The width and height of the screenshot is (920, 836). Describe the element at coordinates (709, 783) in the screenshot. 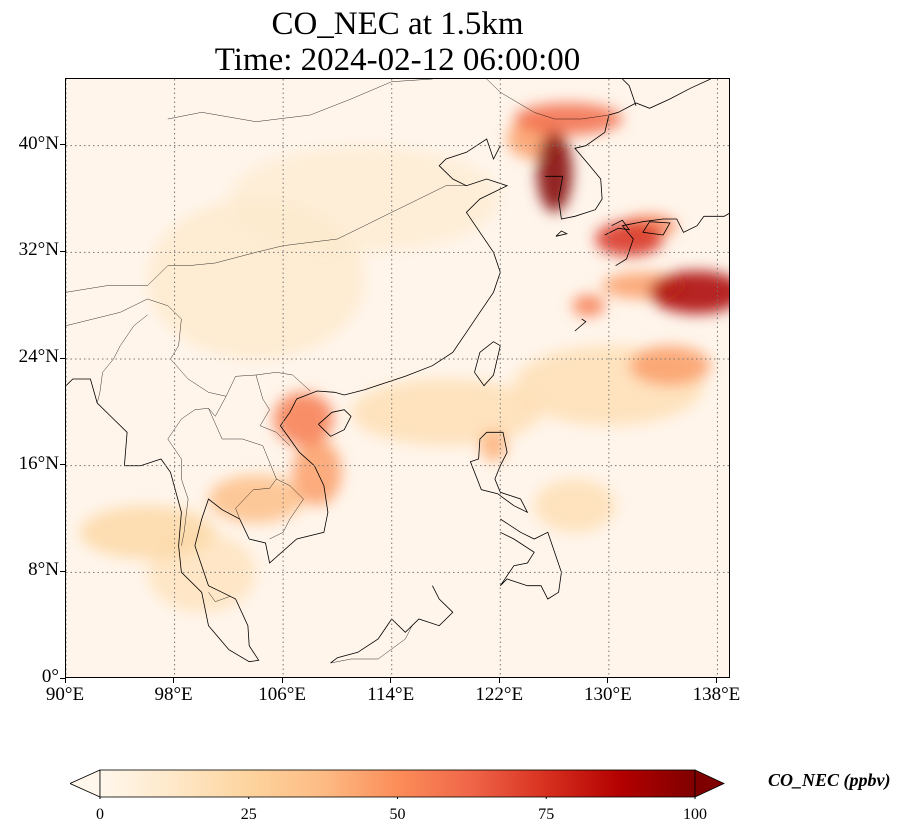

I see `colorbar-extend-max` at that location.